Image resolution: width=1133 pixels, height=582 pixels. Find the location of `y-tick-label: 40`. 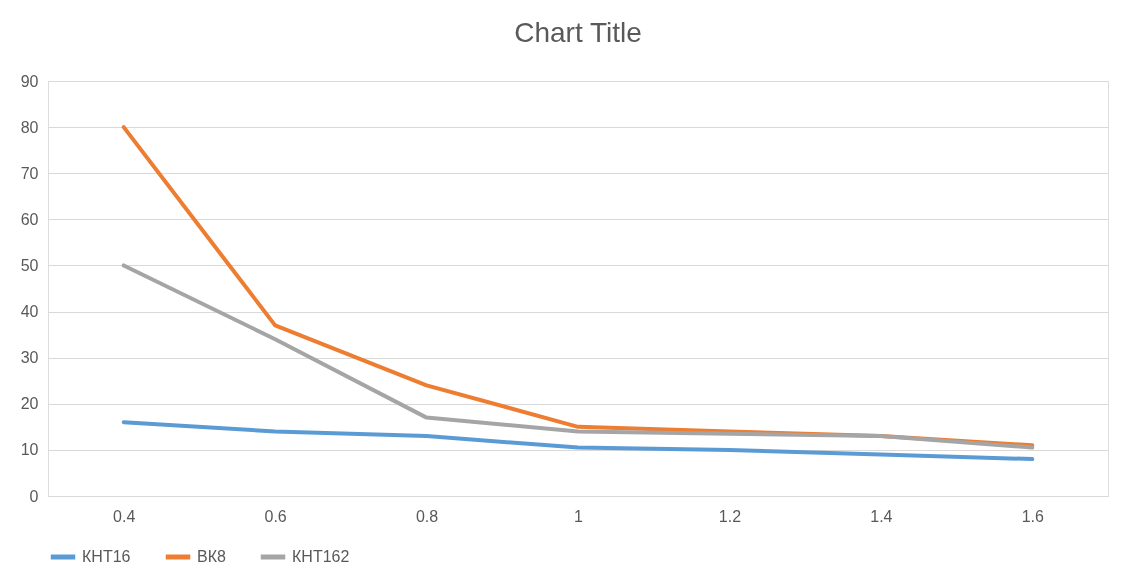

y-tick-label: 40 is located at coordinates (29, 312).